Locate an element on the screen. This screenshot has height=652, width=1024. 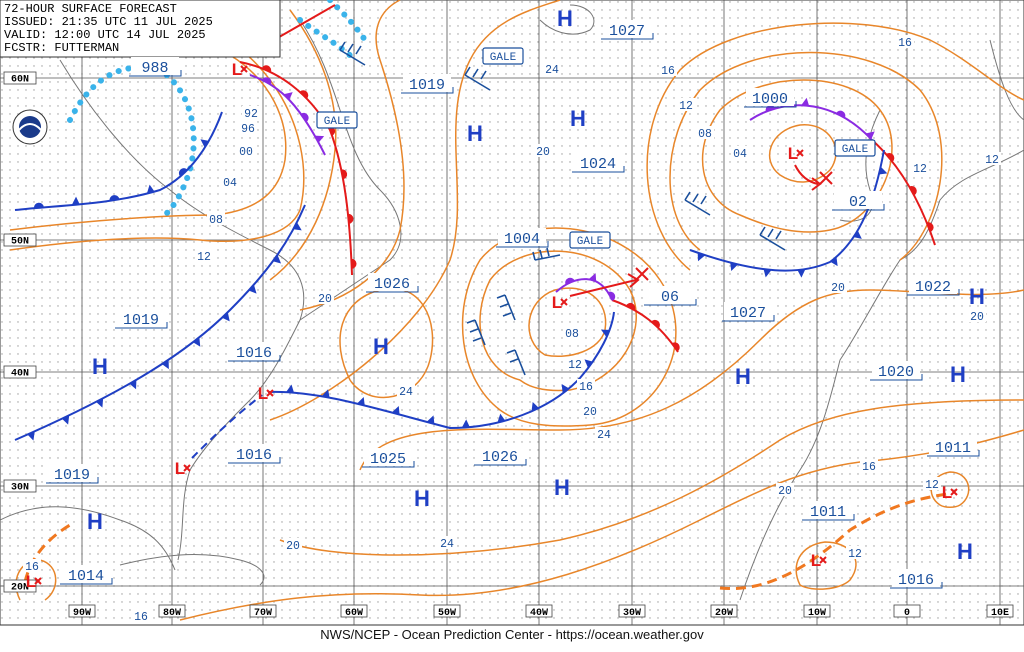
gale-box is located at coordinates (855, 148).